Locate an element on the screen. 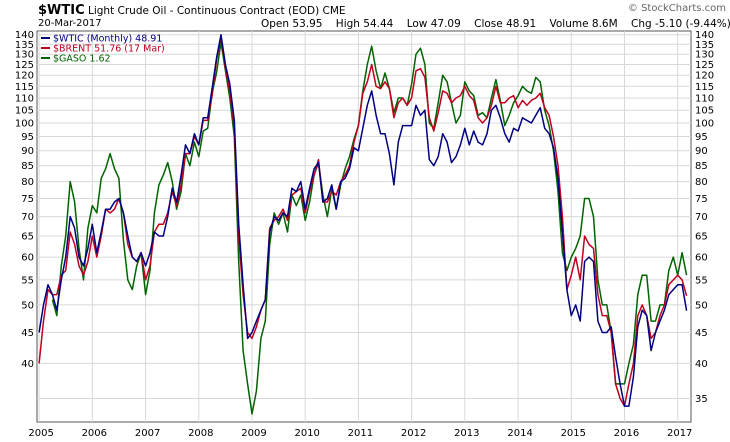 The image size is (730, 442). y-tick-label-right: 100 is located at coordinates (704, 124).